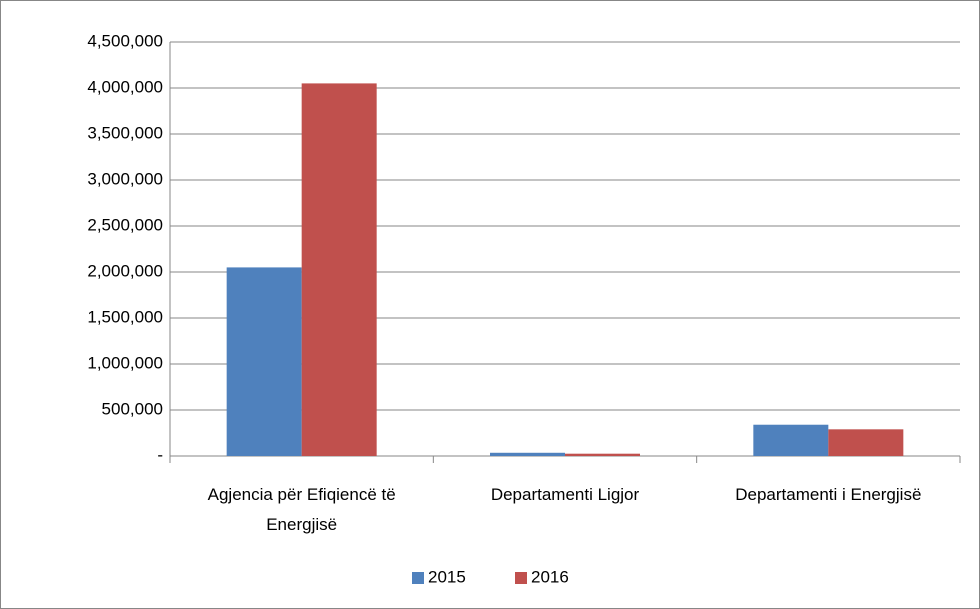 The image size is (980, 609). What do you see at coordinates (125, 362) in the screenshot?
I see `y-tick-label: 1,000,000` at bounding box center [125, 362].